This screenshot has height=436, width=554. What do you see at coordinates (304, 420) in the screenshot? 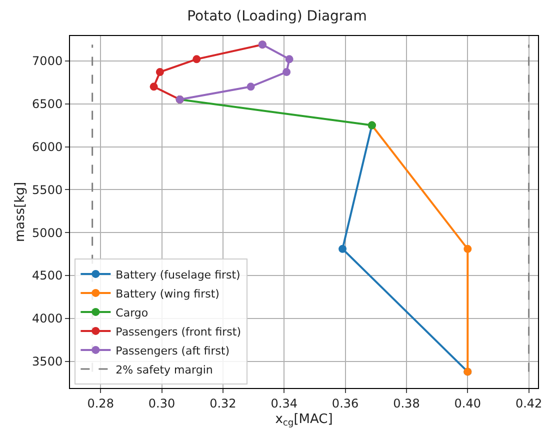
I see `x-axis-title: x$_{cg}$[MAC]` at bounding box center [304, 420].